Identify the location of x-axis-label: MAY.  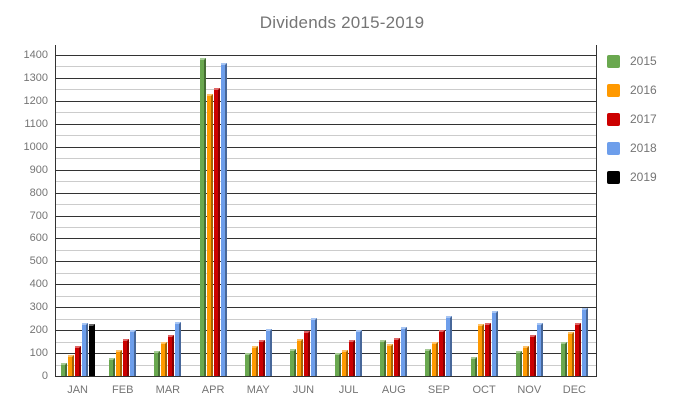
(258, 390).